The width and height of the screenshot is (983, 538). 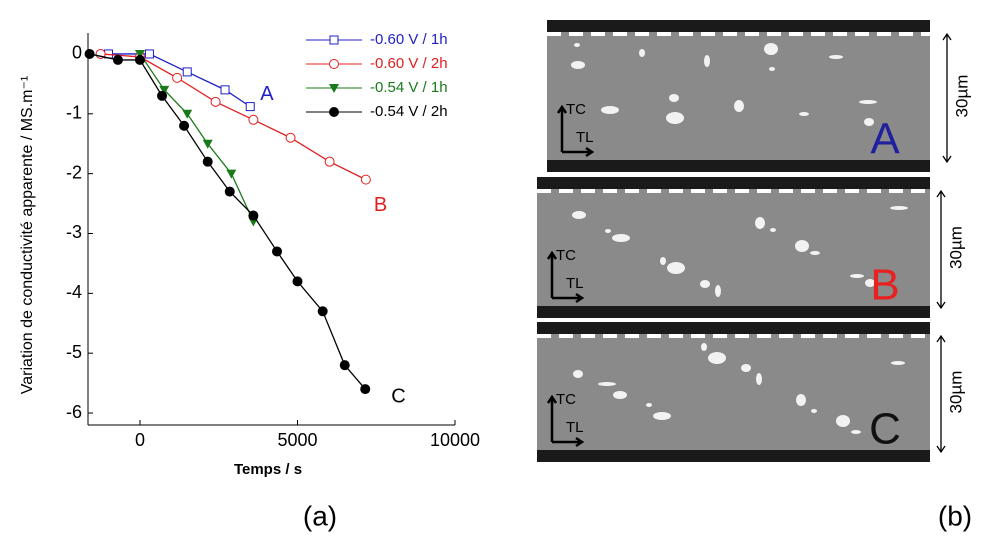 What do you see at coordinates (885, 429) in the screenshot?
I see `sample-letter: C` at bounding box center [885, 429].